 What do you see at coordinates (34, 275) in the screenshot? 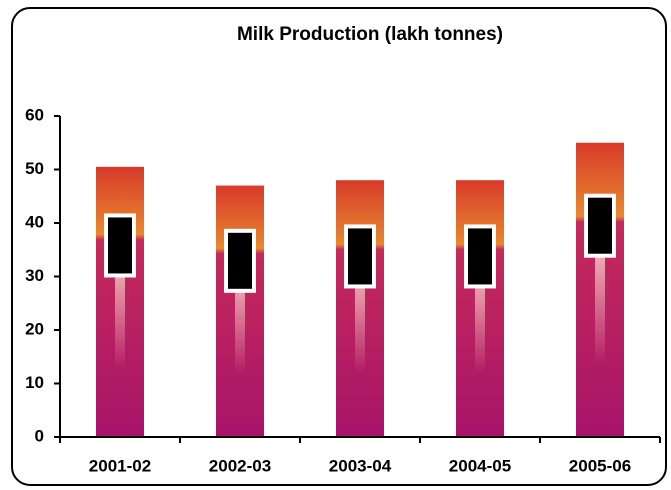
I see `y-tick-label: 30` at bounding box center [34, 275].